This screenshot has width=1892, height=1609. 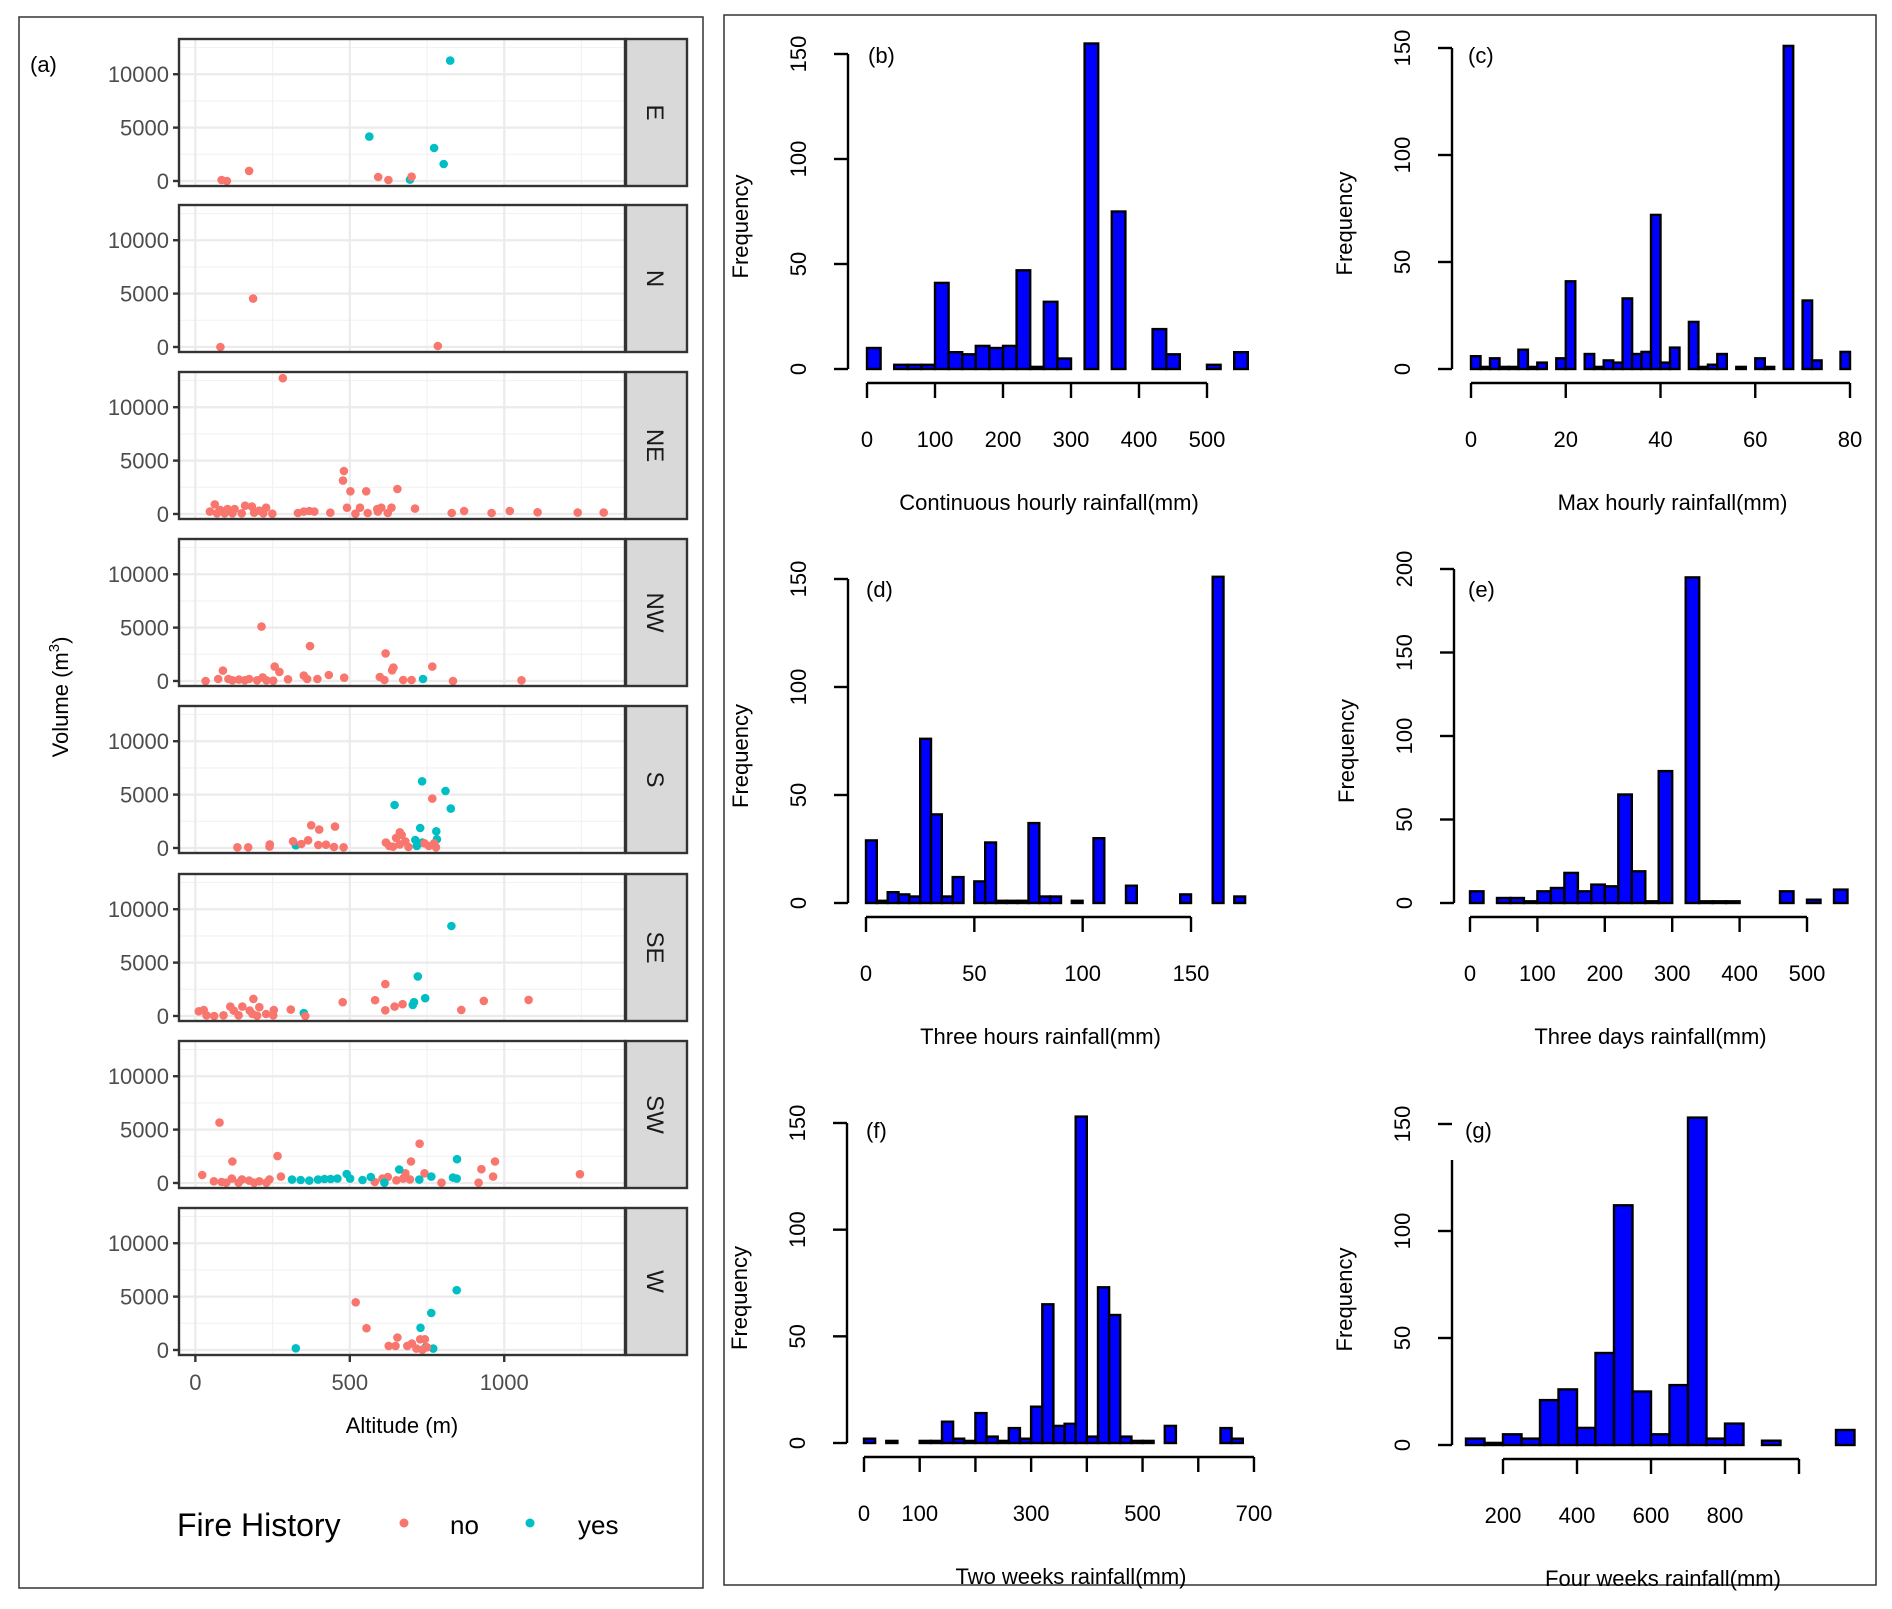 I want to click on y-title-base: Volume (m, so click(x=60, y=704).